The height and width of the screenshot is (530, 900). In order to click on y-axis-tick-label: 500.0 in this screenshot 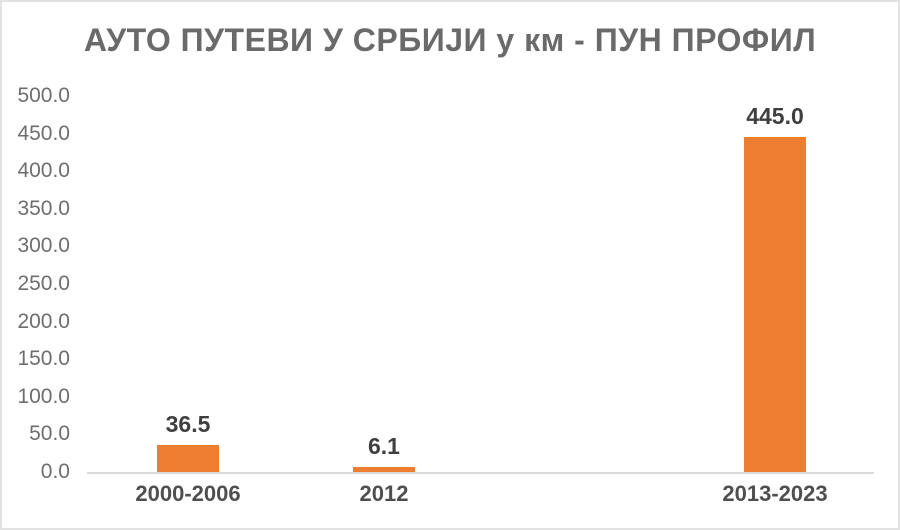, I will do `click(43, 95)`.